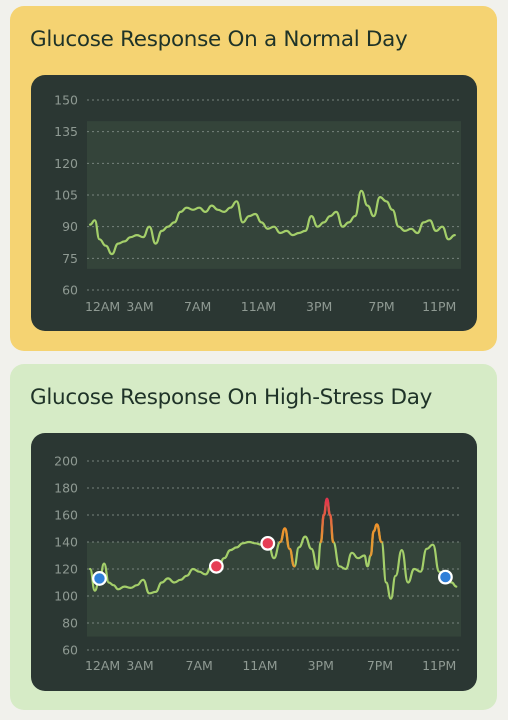  I want to click on y-tick-label: 140, so click(66, 542).